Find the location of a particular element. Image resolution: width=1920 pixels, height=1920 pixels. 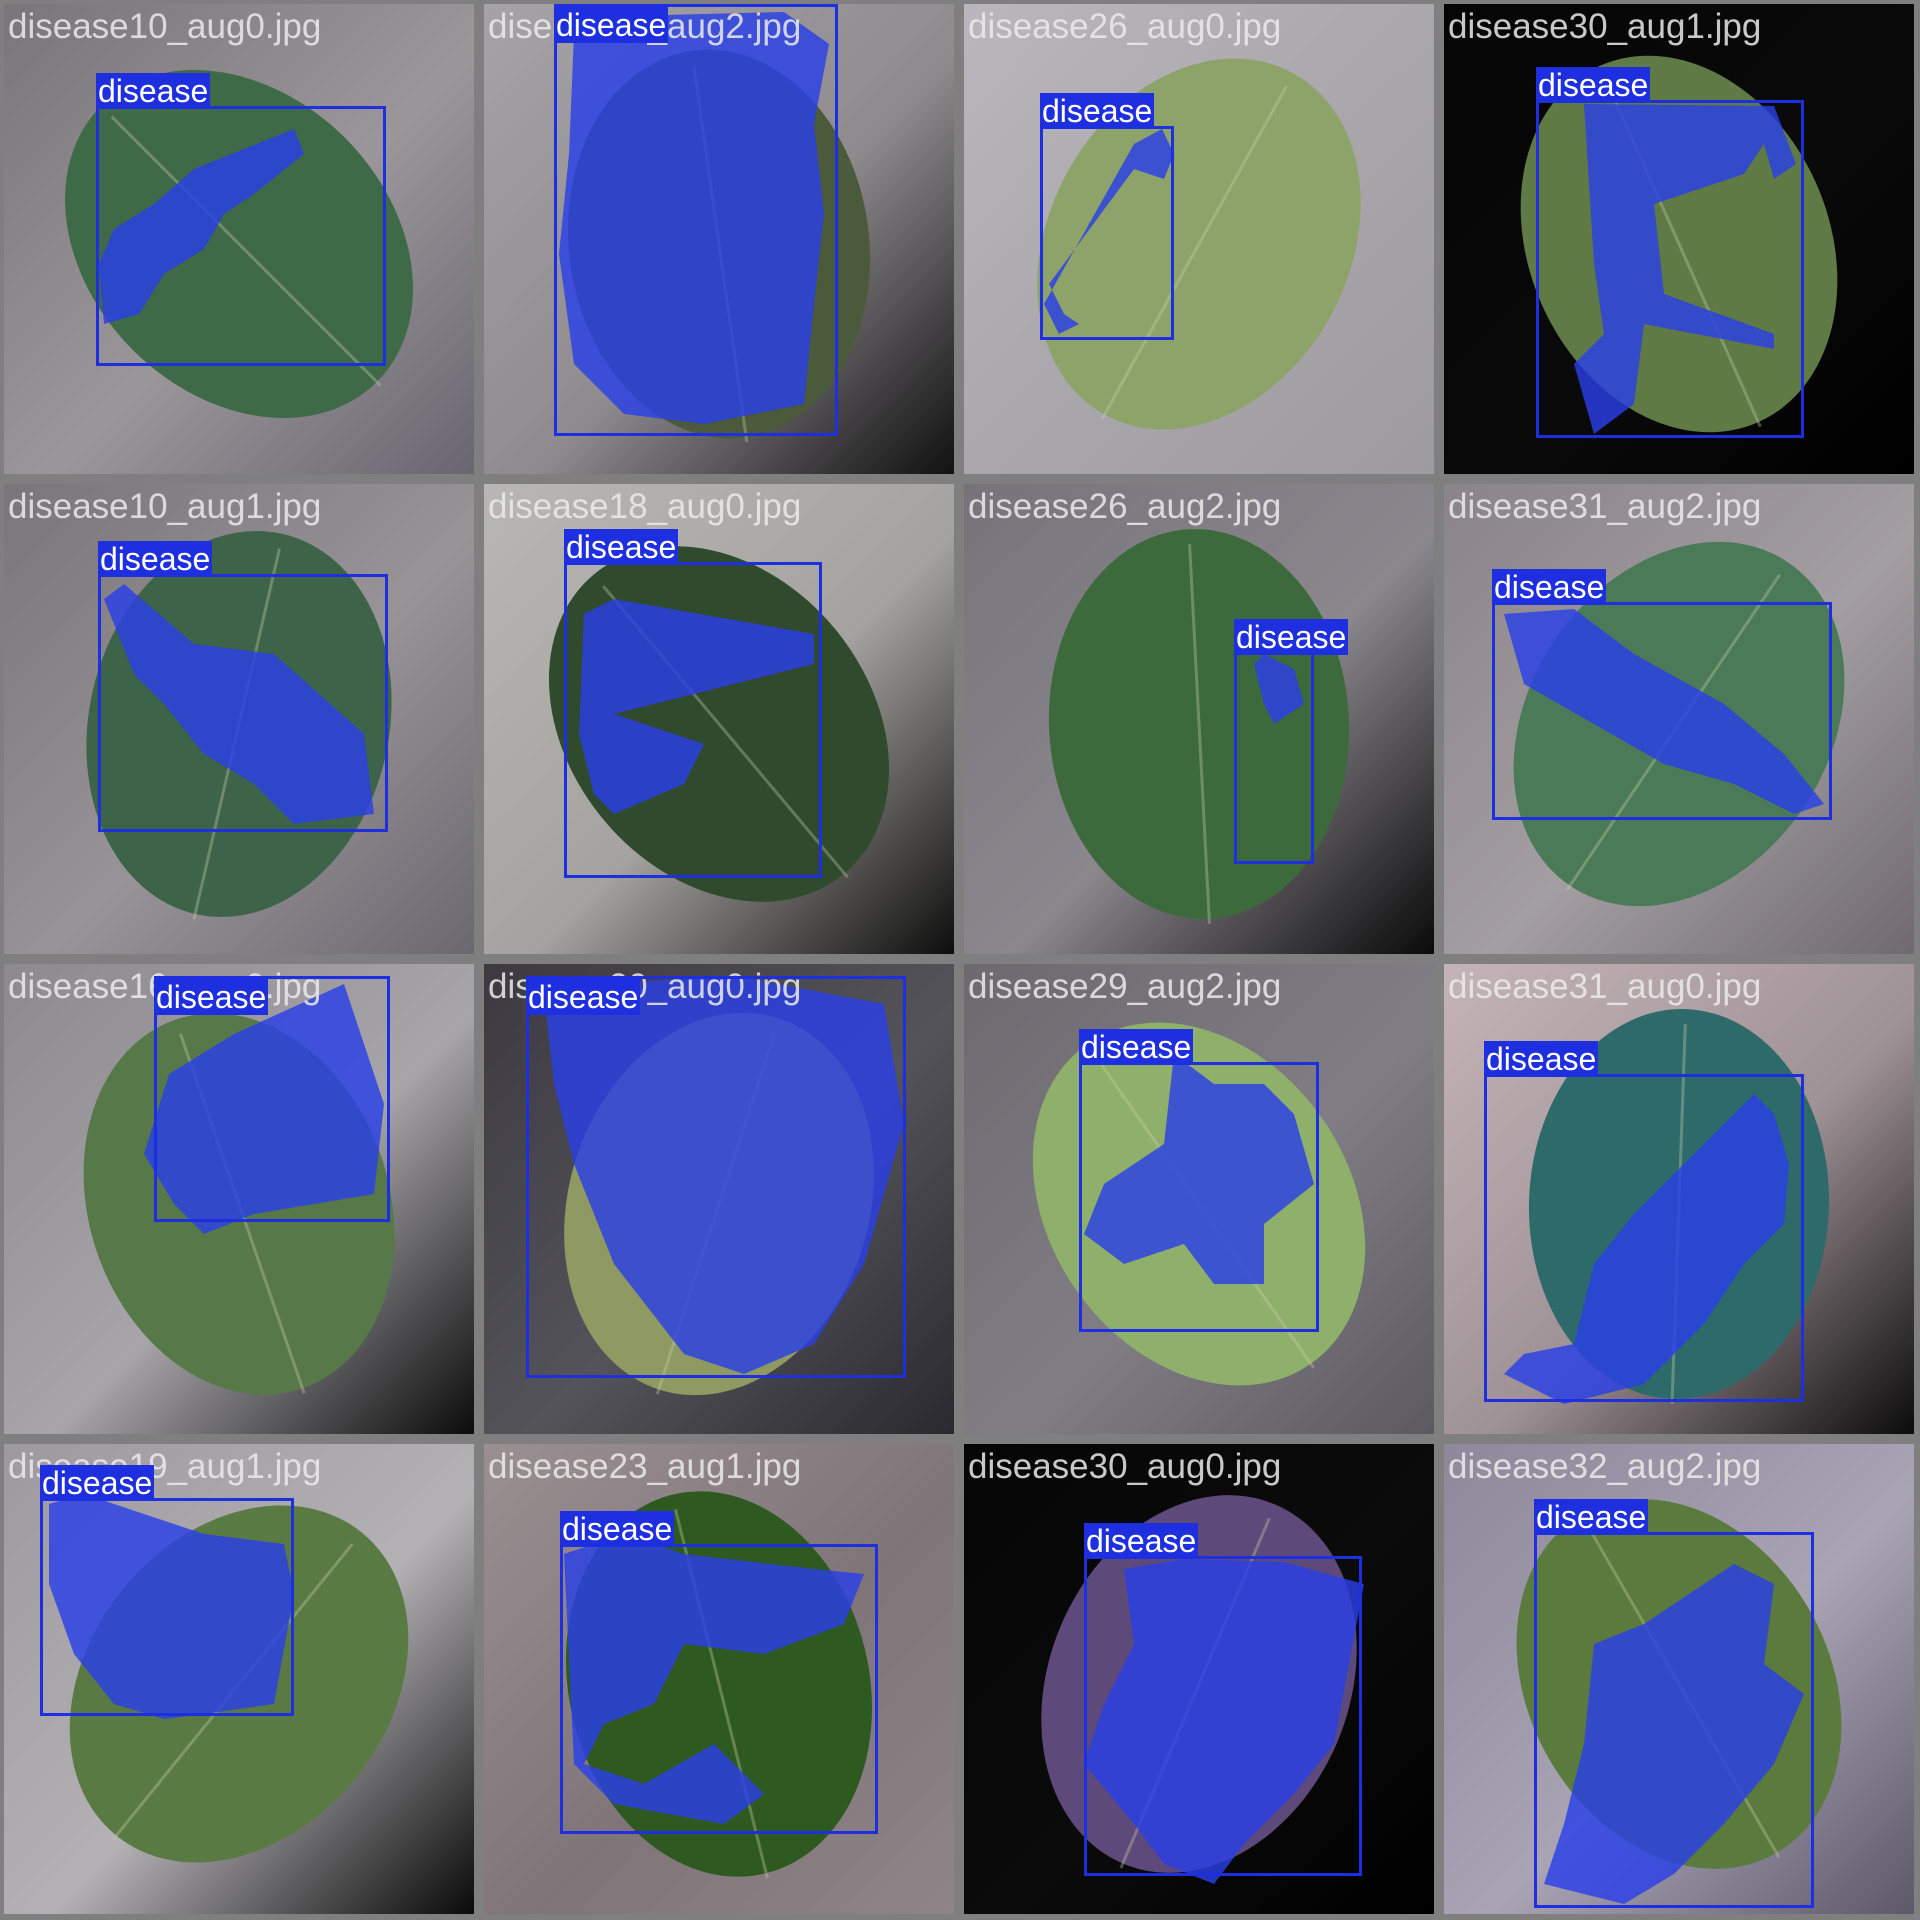

image-tile: disease26_aug2.jpg disease is located at coordinates (1199, 719).